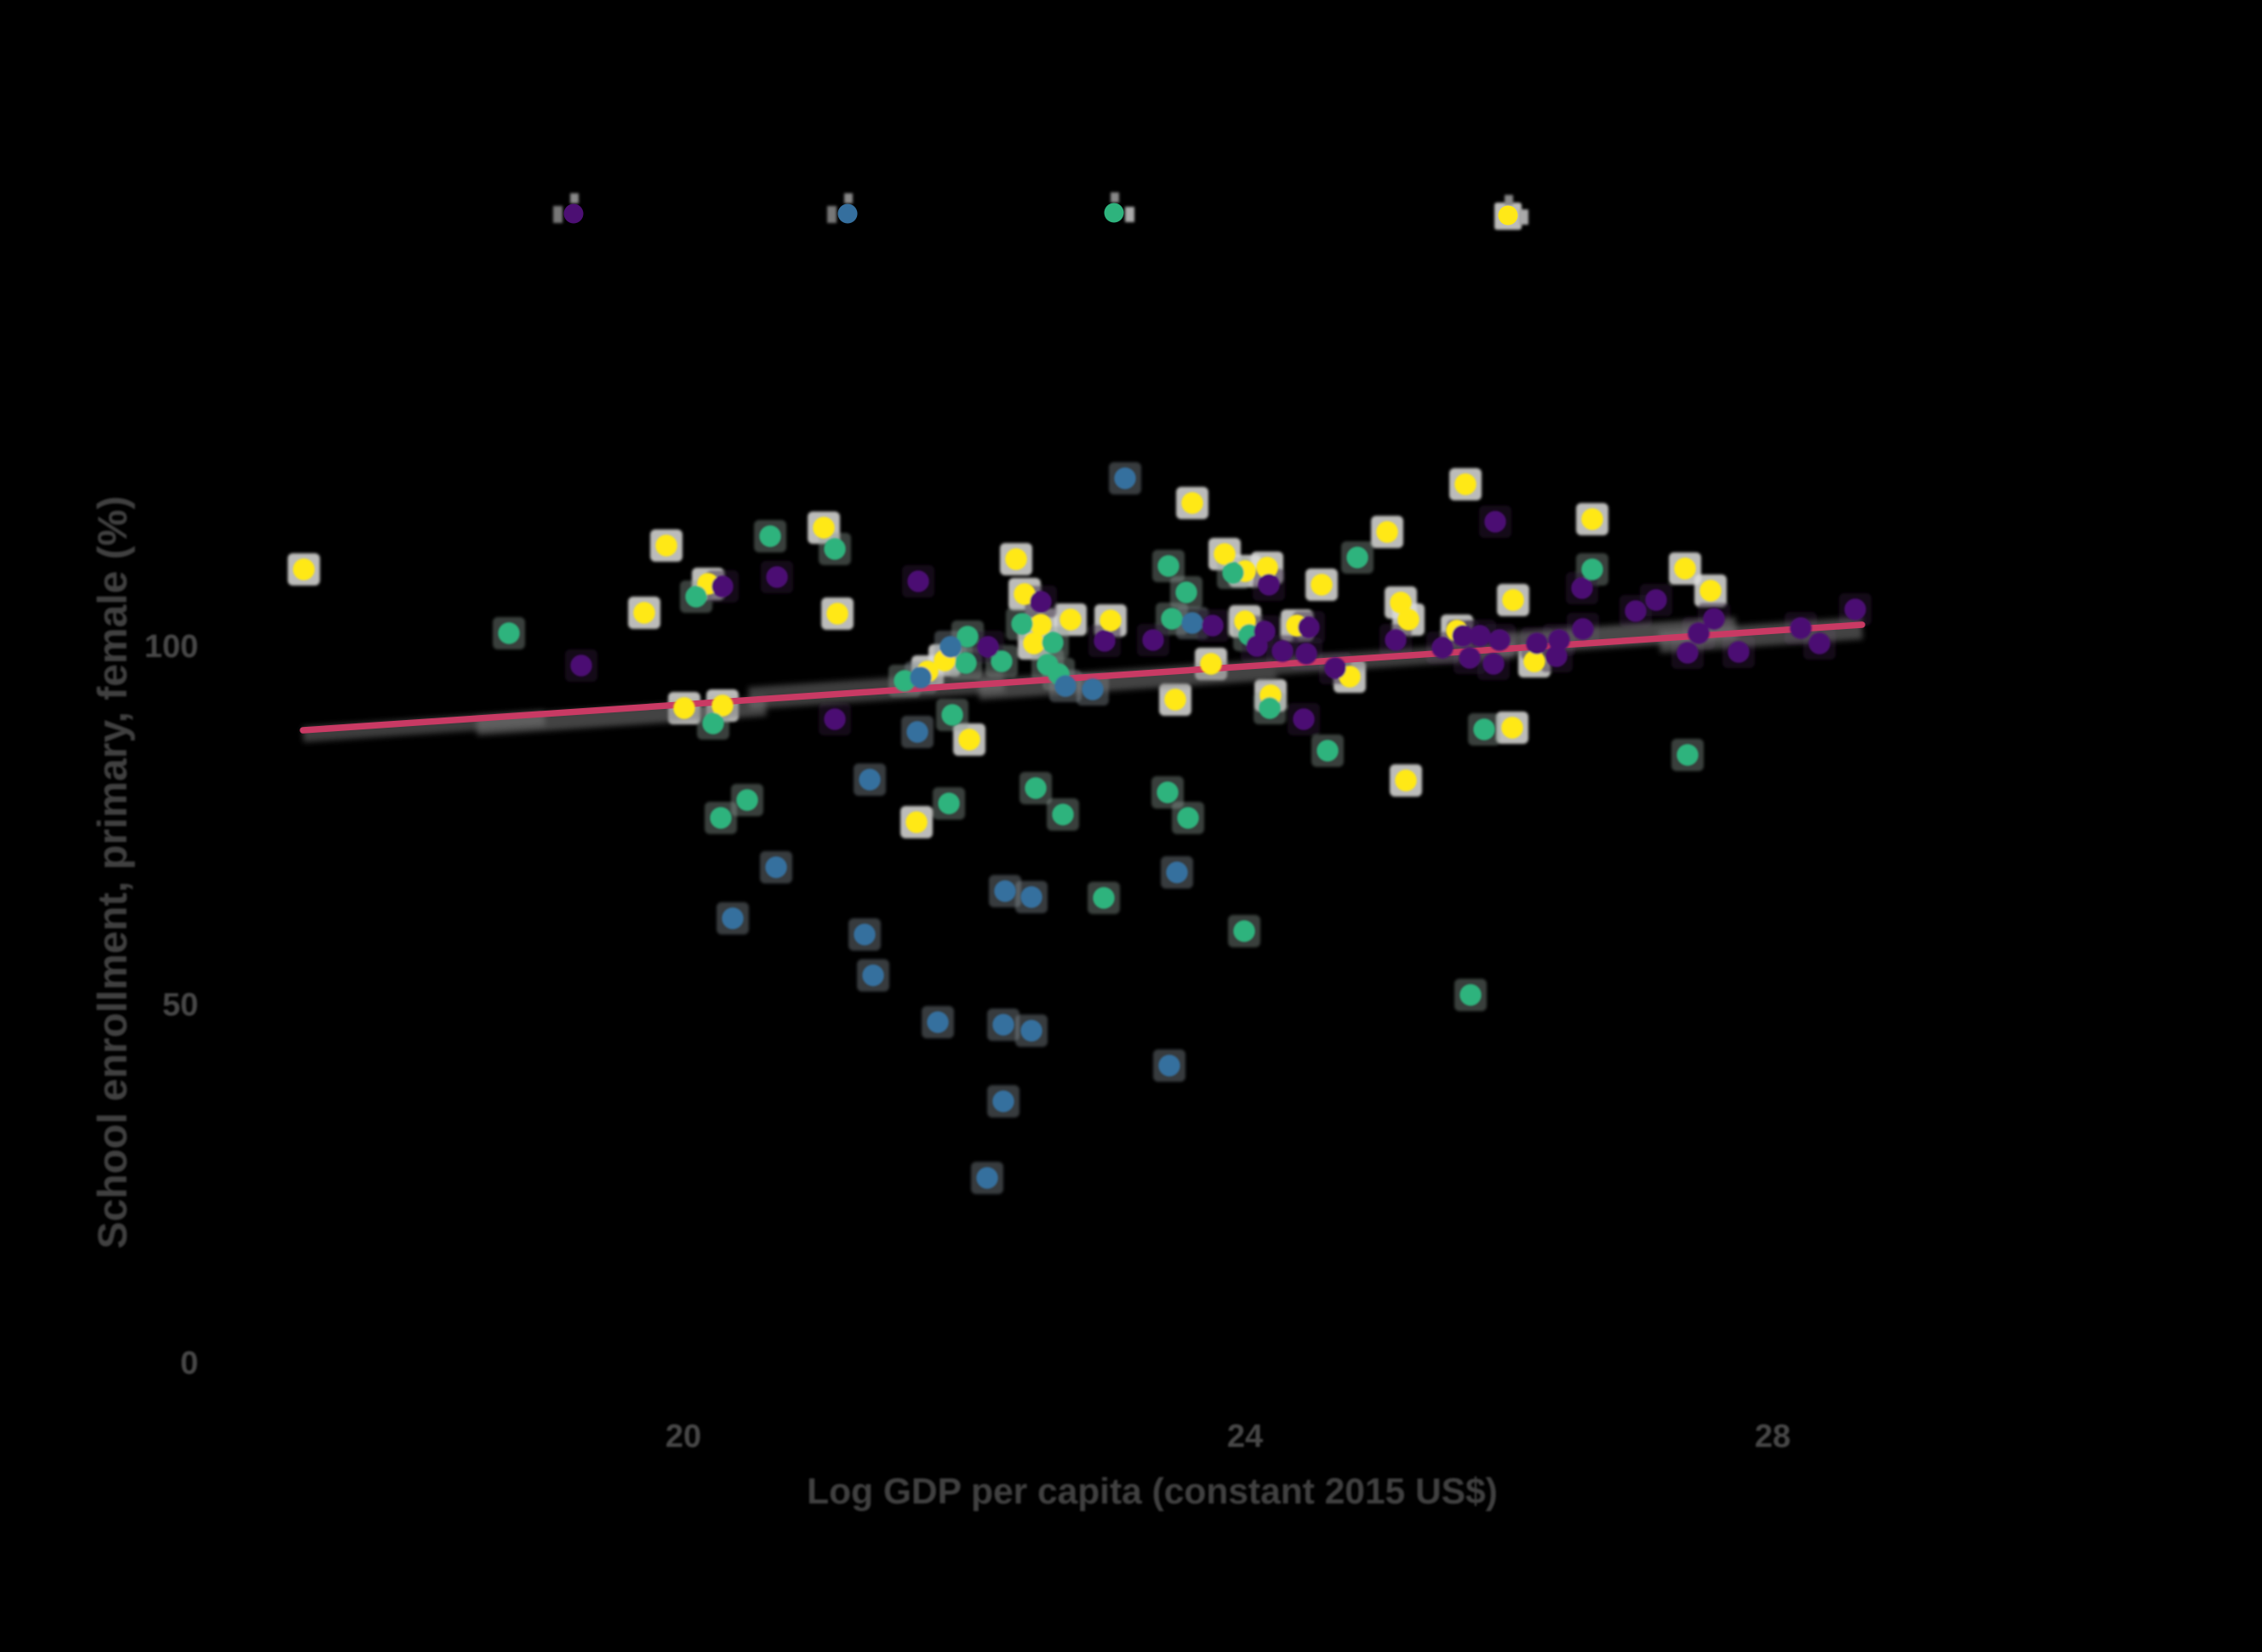 This screenshot has width=2262, height=1652. I want to click on svg-text: 28, so click(1773, 1437).